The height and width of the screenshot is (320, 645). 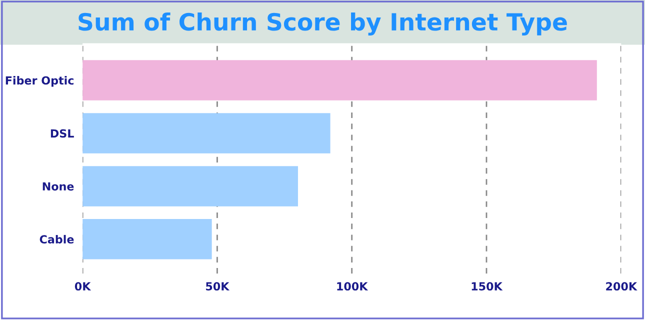 What do you see at coordinates (322, 24) in the screenshot?
I see `chart-title: Sum of Churn Score by Internet Type` at bounding box center [322, 24].